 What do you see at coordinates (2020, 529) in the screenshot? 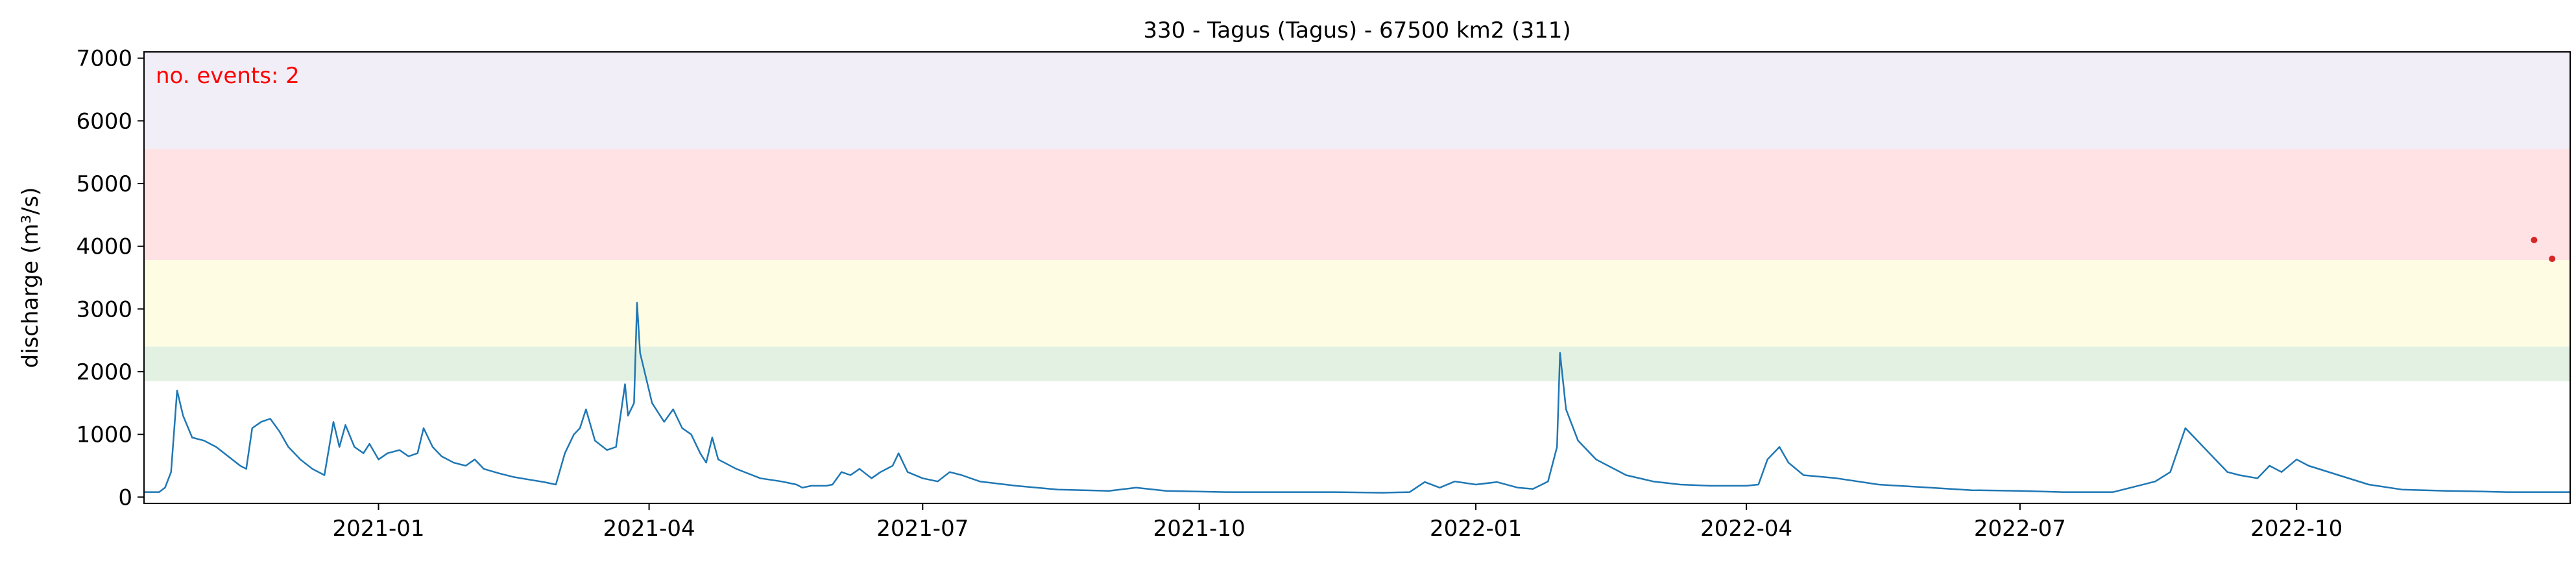
I see `x-tick-label: 2022-07` at bounding box center [2020, 529].